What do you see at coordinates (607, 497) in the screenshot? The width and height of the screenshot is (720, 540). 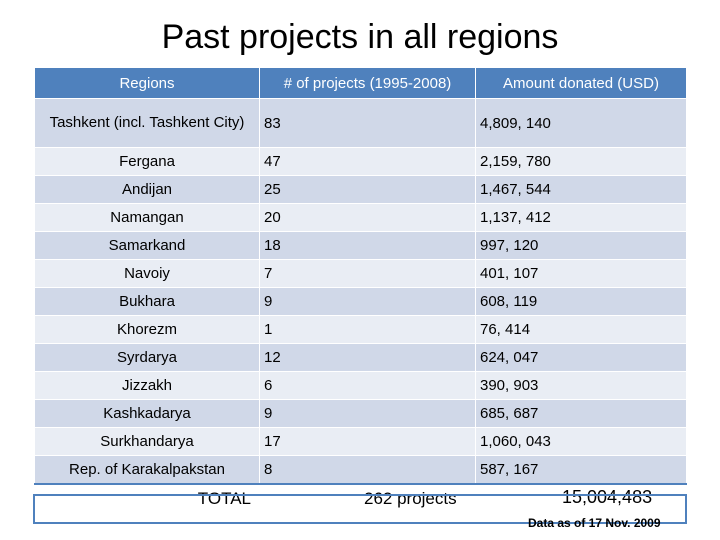 I see `total-amount: 15,004,483` at bounding box center [607, 497].